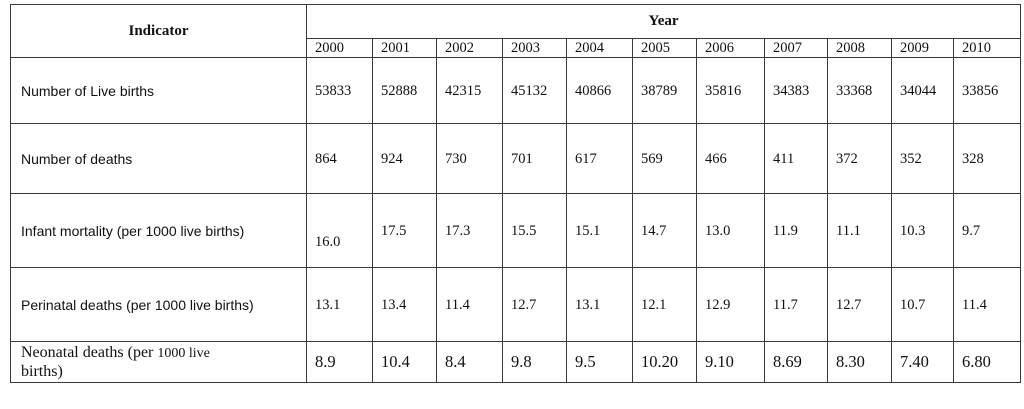 The image size is (1024, 409). Describe the element at coordinates (987, 48) in the screenshot. I see `year-cell: 2010` at that location.